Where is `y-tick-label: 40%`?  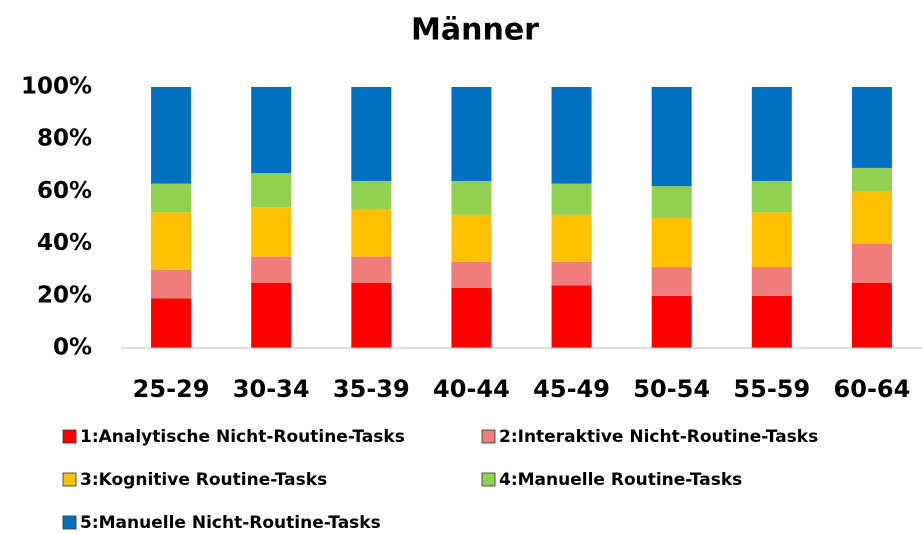
y-tick-label: 40% is located at coordinates (64, 243).